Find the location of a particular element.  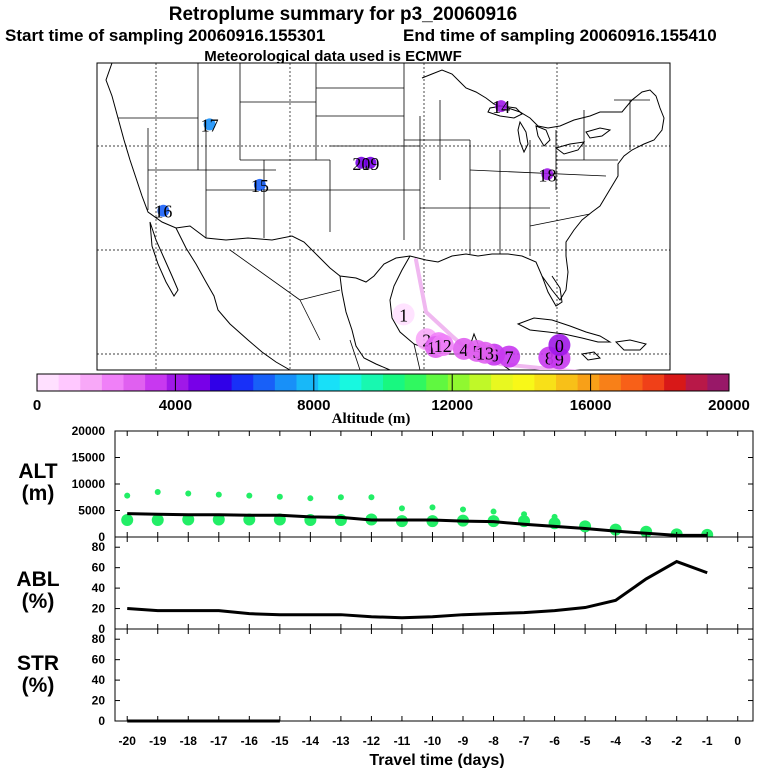

alt-ytick-label: 10000 is located at coordinates (89, 484).